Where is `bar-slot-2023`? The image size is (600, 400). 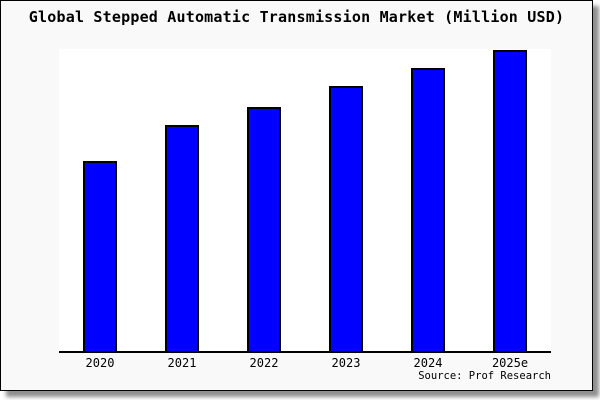 bar-slot-2023 is located at coordinates (346, 200).